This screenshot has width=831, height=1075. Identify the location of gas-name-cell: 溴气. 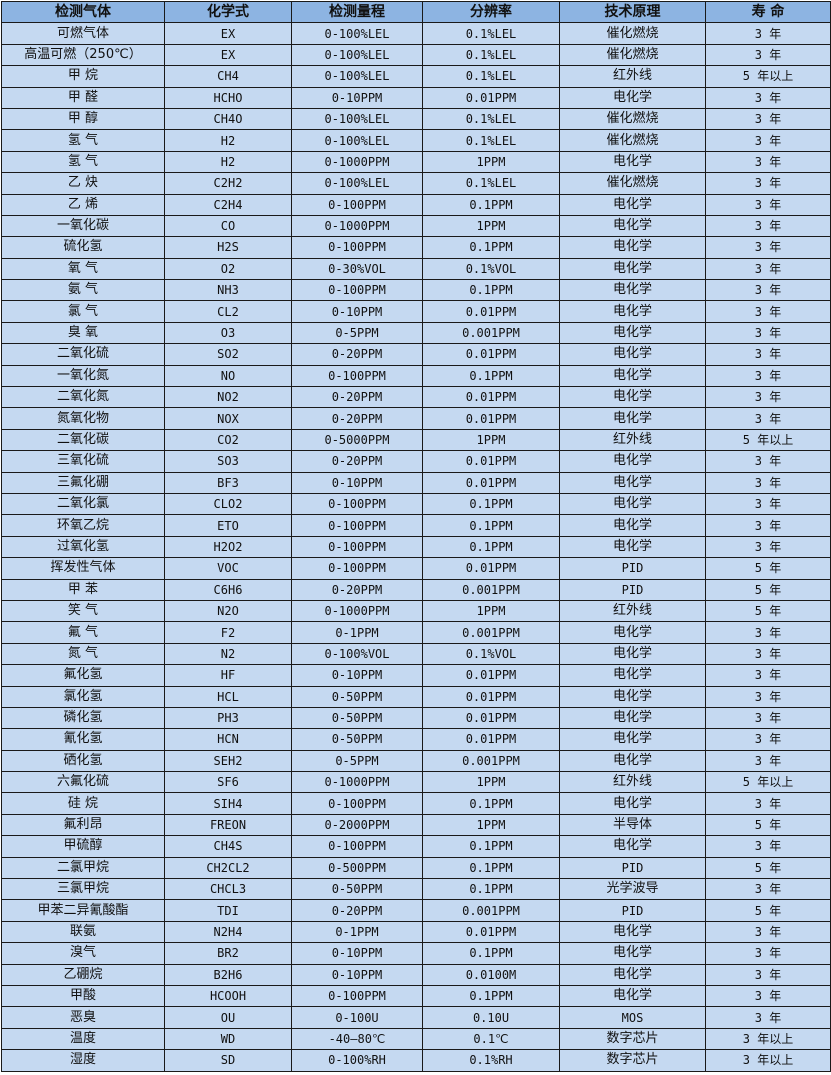
(83, 953).